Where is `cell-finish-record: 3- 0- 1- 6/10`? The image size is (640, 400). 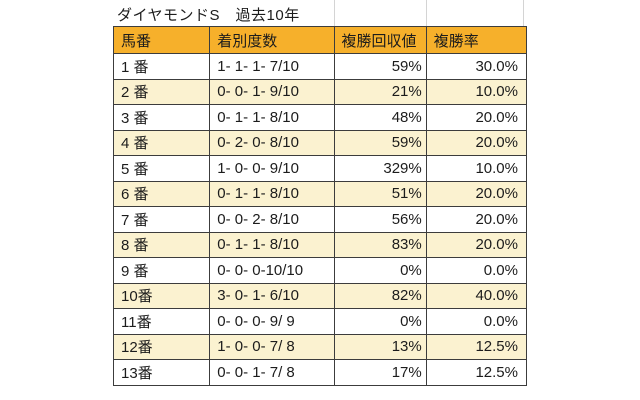
cell-finish-record: 3- 0- 1- 6/10 is located at coordinates (272, 296).